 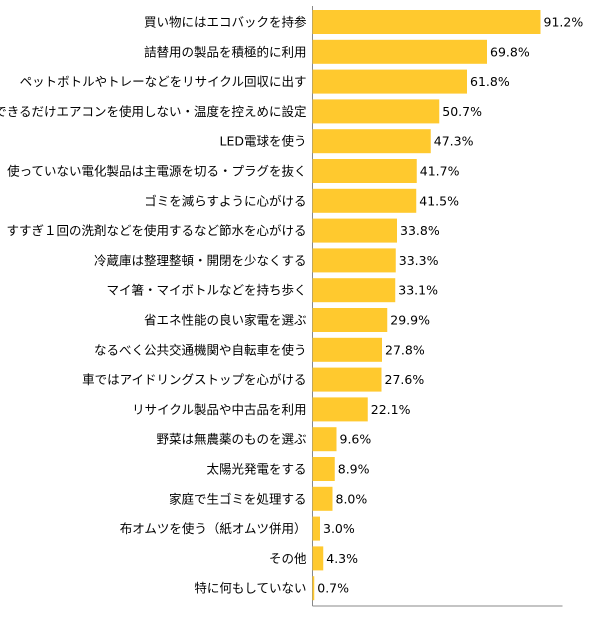 I want to click on value-label: 29.9%, so click(x=410, y=320).